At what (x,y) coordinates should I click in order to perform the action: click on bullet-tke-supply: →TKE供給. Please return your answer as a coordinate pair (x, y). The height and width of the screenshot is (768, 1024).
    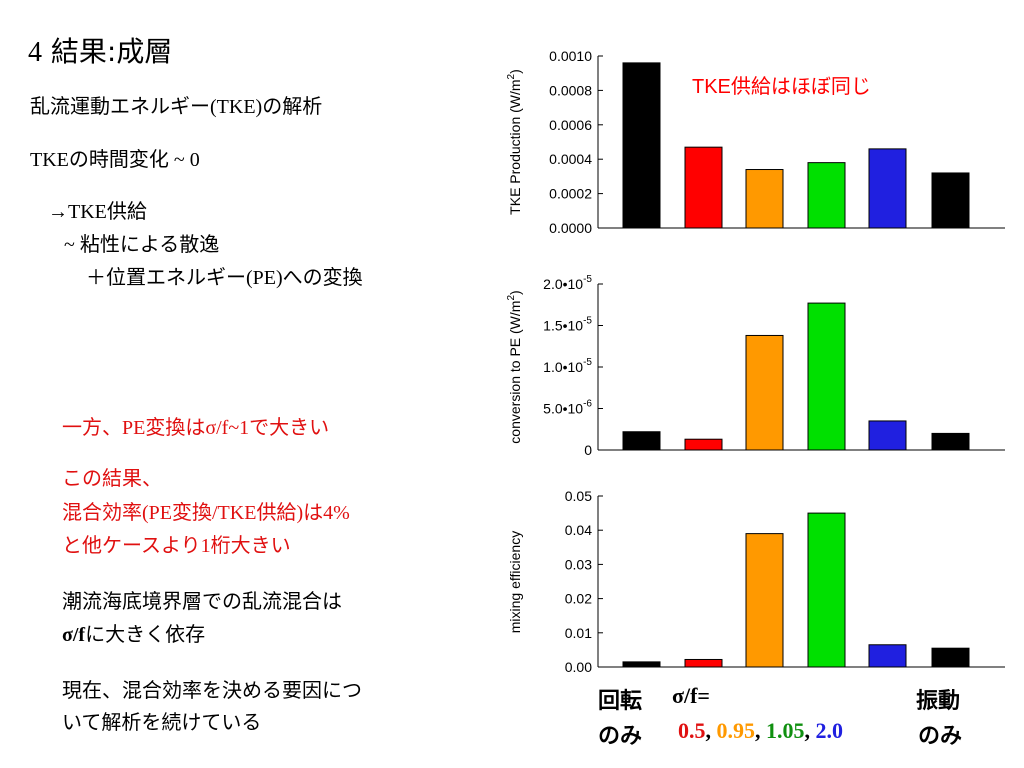
    Looking at the image, I should click on (97, 211).